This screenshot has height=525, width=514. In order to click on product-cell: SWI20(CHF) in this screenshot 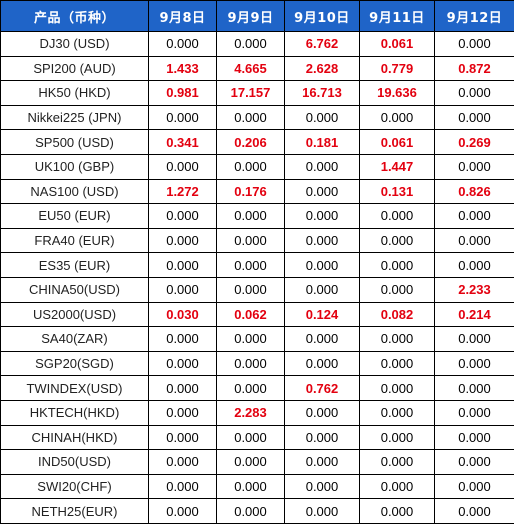, I will do `click(74, 486)`.